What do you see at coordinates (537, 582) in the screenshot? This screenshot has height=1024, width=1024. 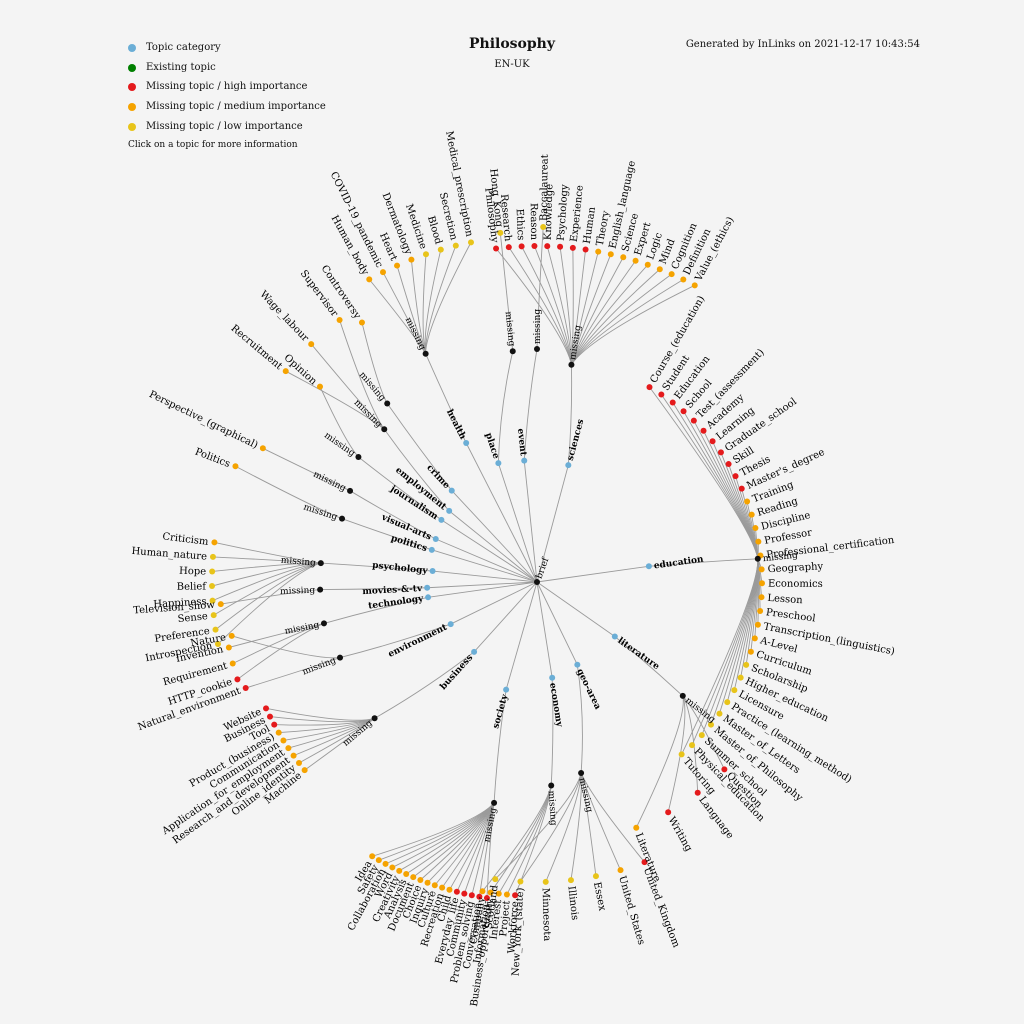 I see `root-node` at bounding box center [537, 582].